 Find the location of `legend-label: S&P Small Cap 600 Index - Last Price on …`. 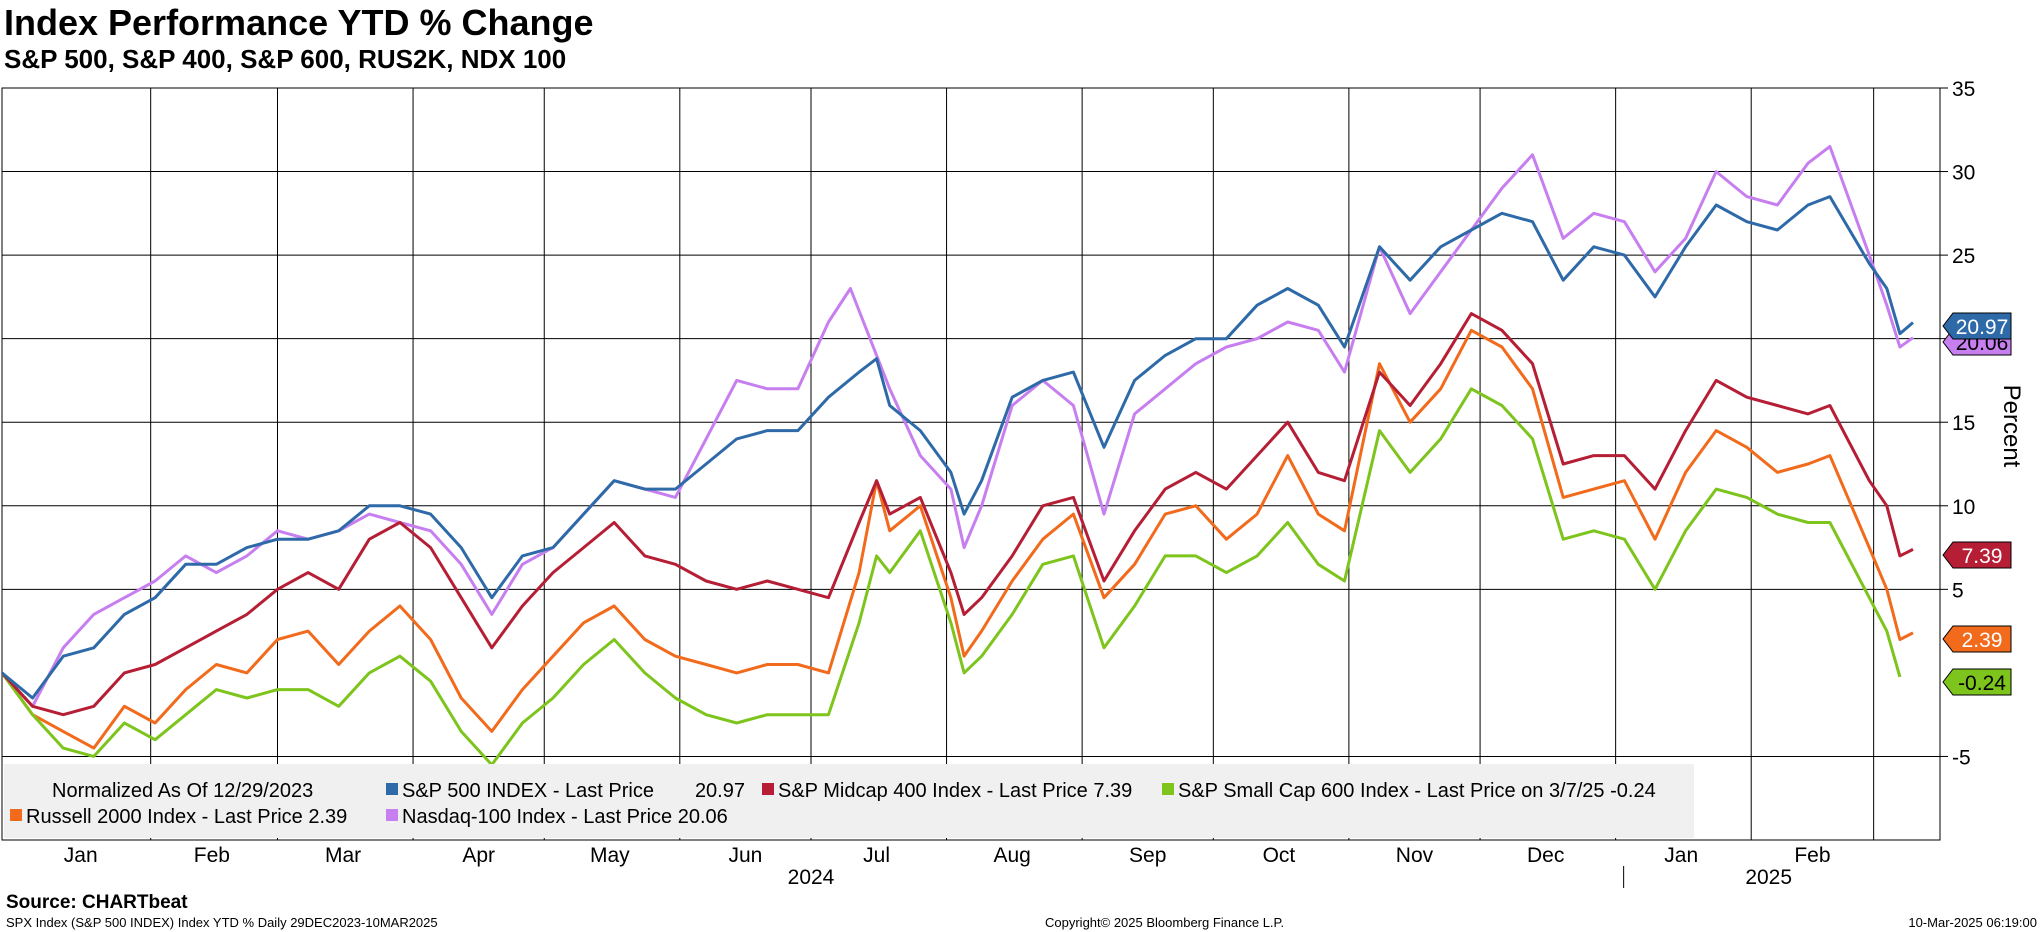

legend-label: S&P Small Cap 600 Index - Last Price on … is located at coordinates (1417, 791).